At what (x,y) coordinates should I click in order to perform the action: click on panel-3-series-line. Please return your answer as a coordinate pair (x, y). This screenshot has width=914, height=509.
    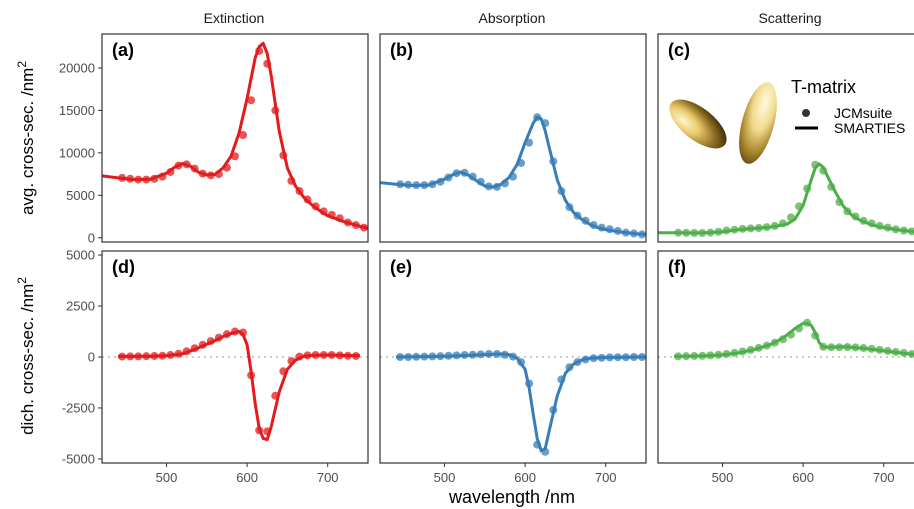
    Looking at the image, I should click on (239, 386).